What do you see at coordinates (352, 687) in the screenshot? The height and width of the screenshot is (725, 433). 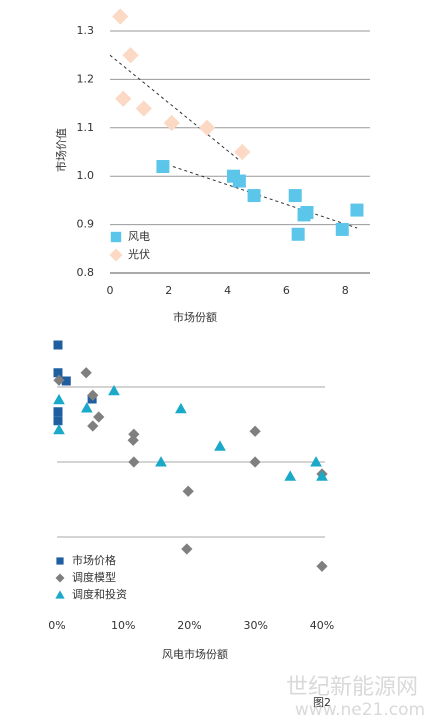 I see `watermark: 世纪新能源网` at bounding box center [352, 687].